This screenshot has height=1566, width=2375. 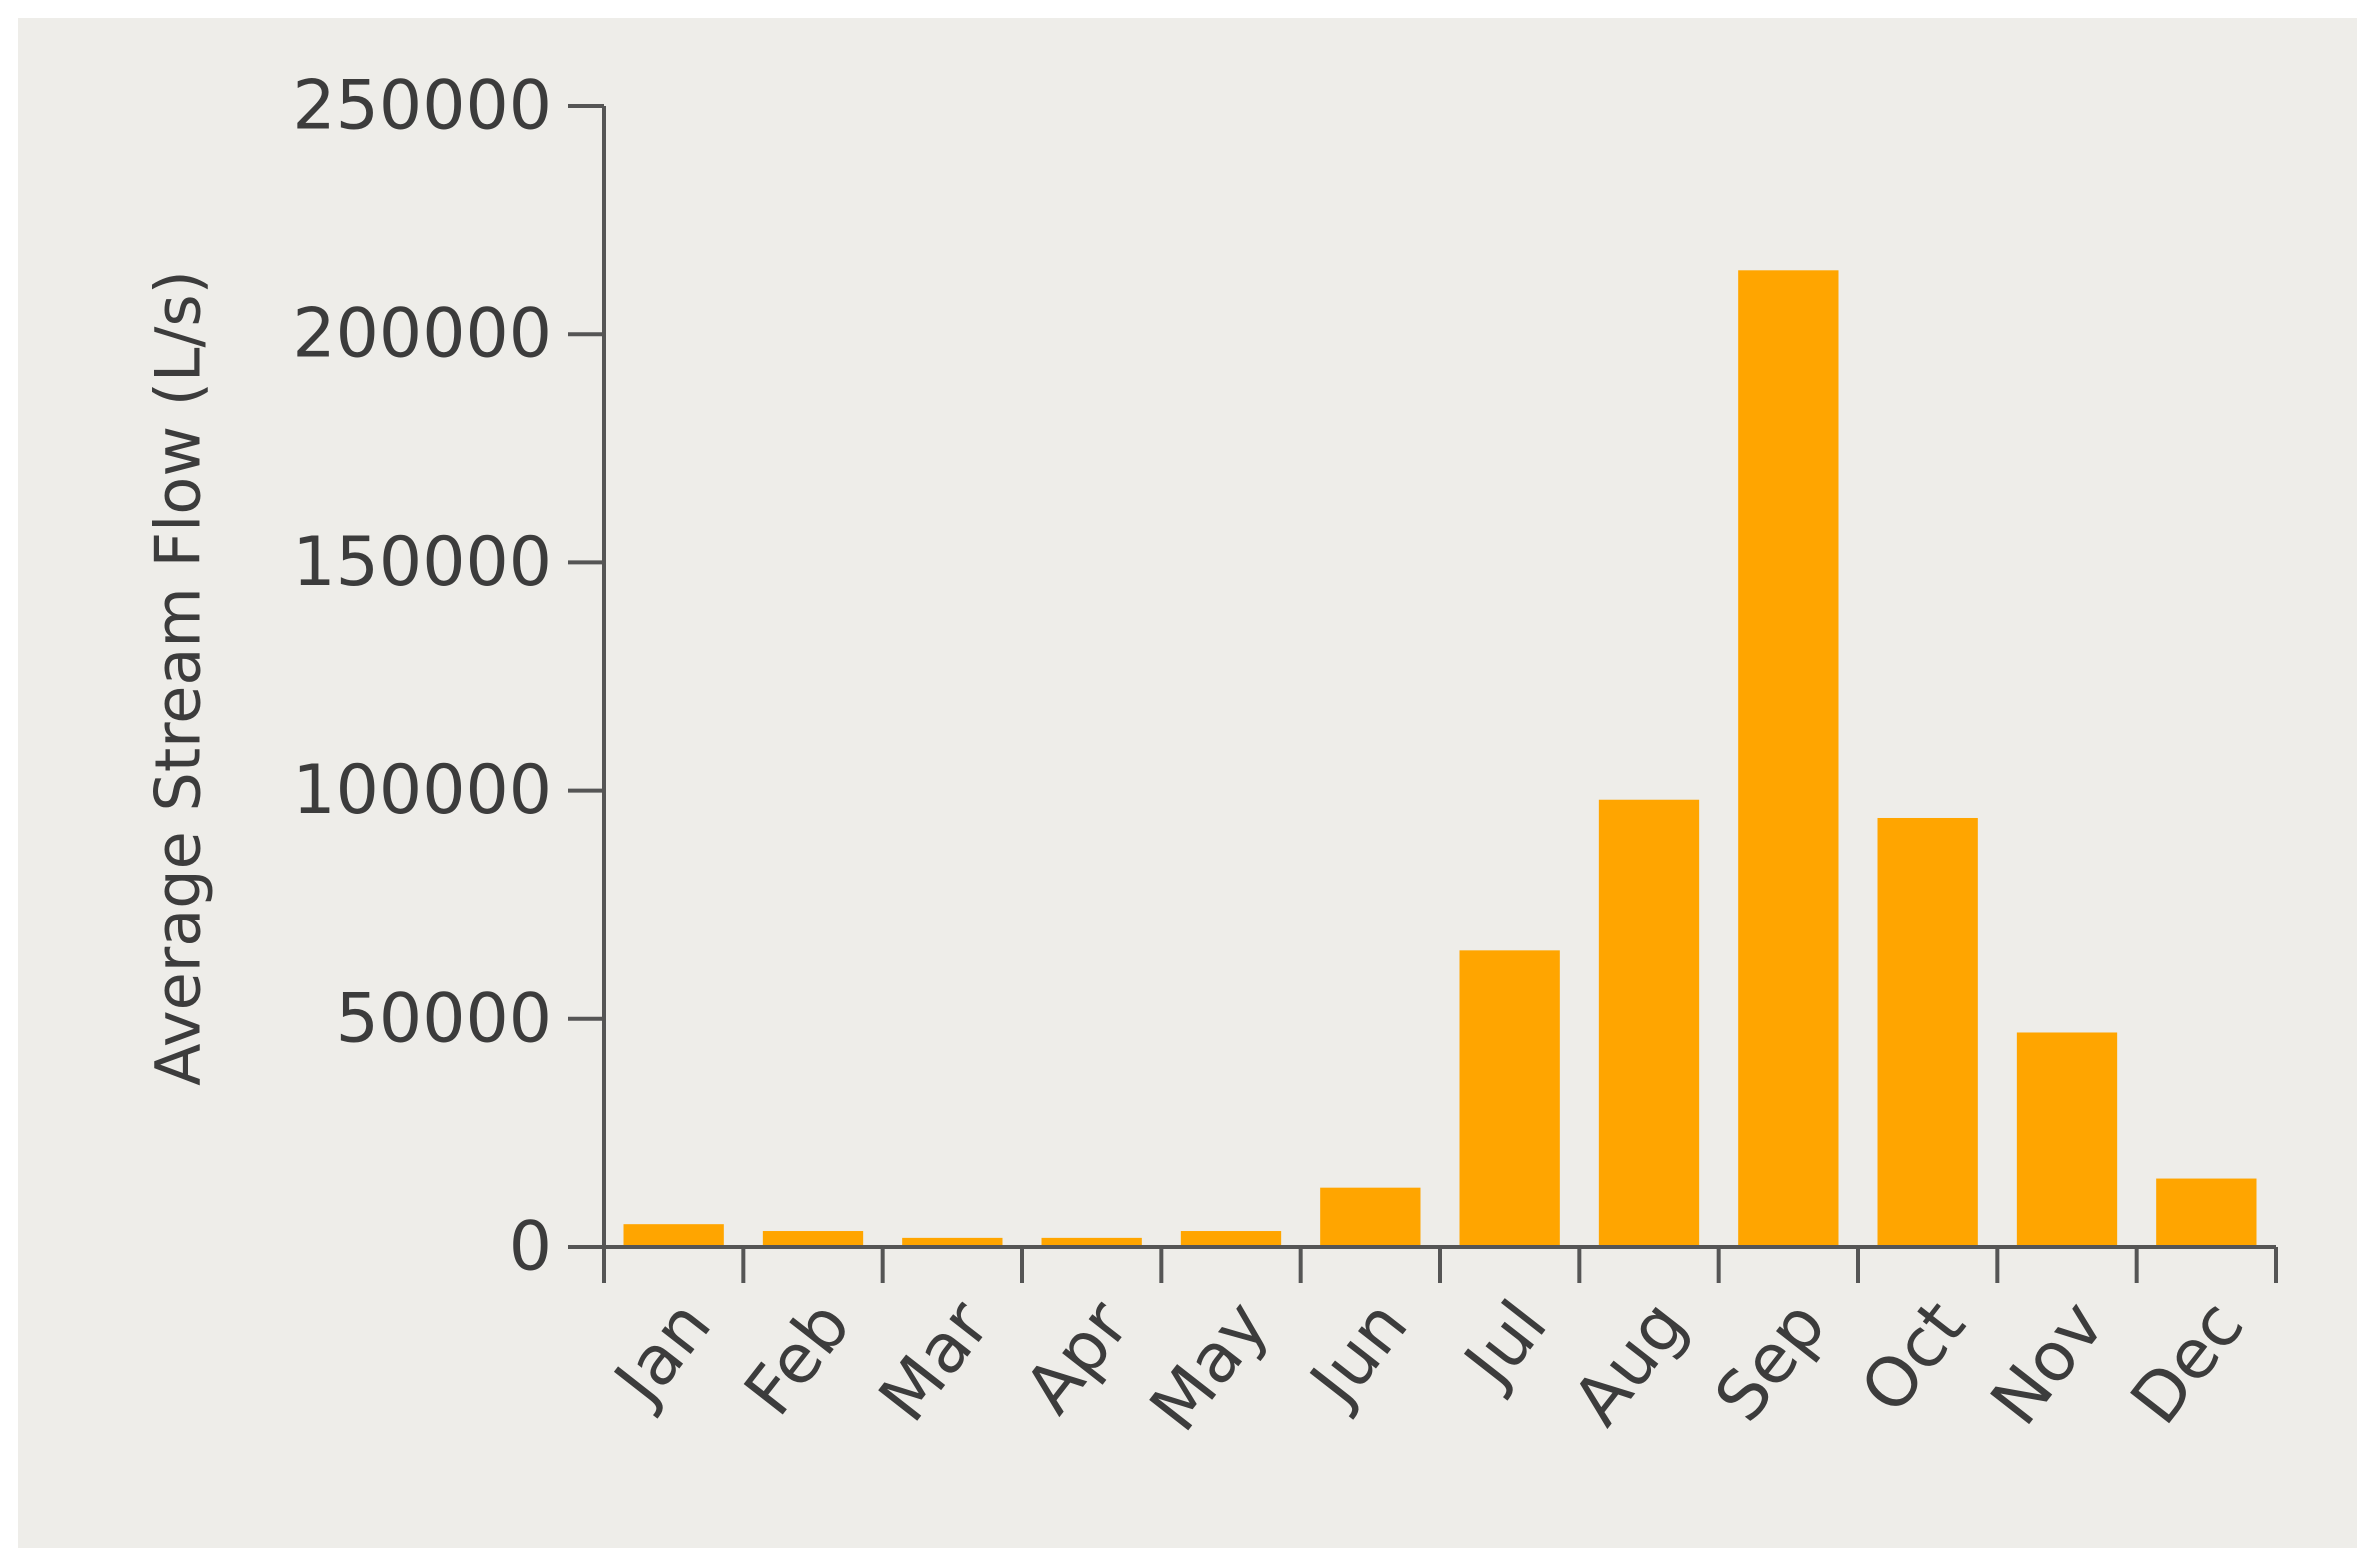 I want to click on x-tick-label: May, so click(x=1209, y=1366).